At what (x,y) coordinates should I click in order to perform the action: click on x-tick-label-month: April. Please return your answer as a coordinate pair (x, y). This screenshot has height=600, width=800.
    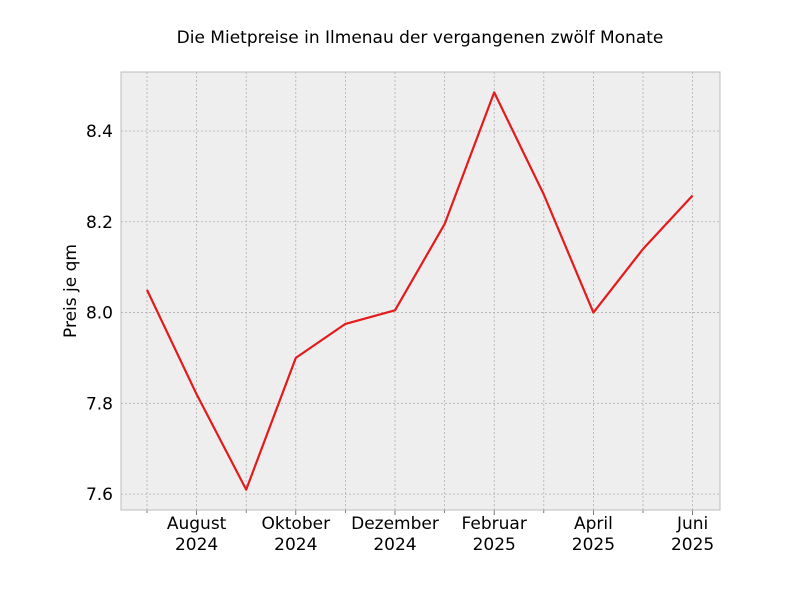
    Looking at the image, I should click on (593, 524).